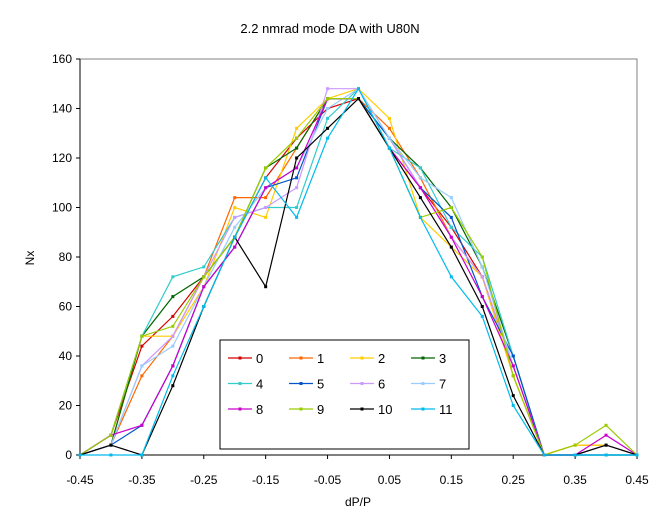 The width and height of the screenshot is (660, 531). What do you see at coordinates (30, 258) in the screenshot?
I see `y-axis-title: Nx` at bounding box center [30, 258].